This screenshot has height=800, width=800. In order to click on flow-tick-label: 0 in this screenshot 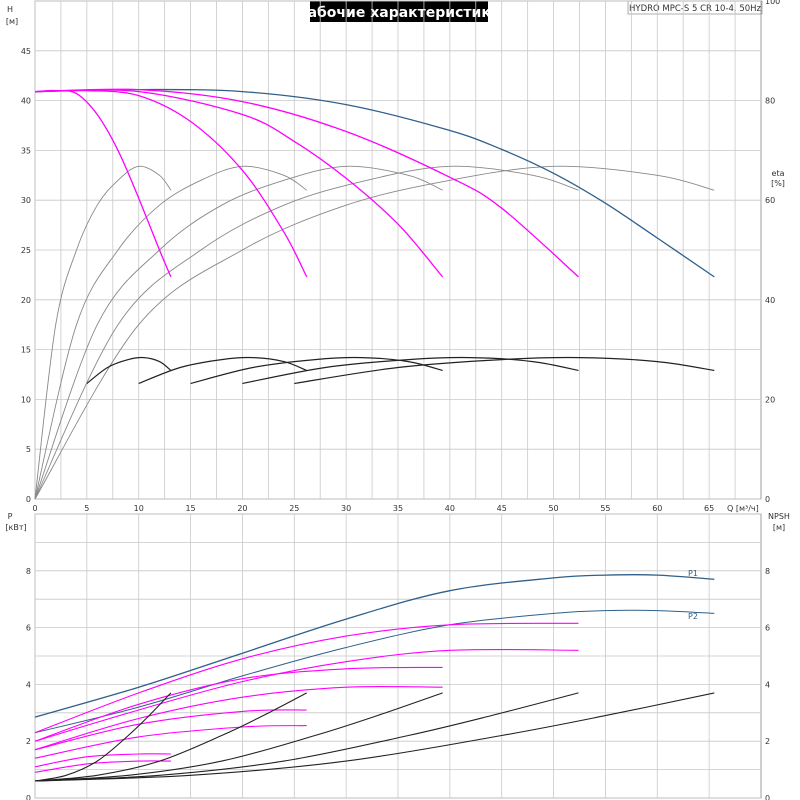, I will do `click(34, 508)`.